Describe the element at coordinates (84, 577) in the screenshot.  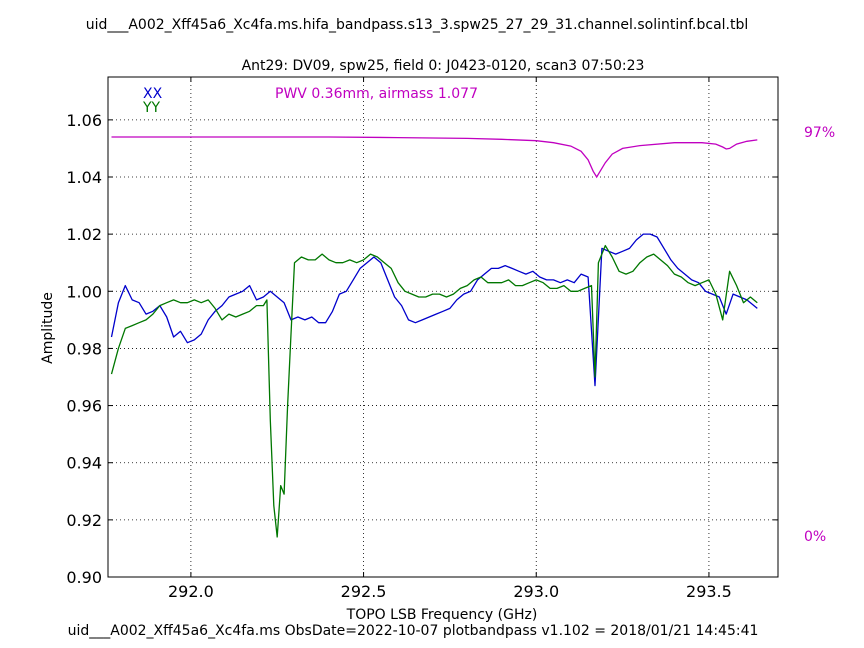
I see `y-tick-label: 0.90` at that location.